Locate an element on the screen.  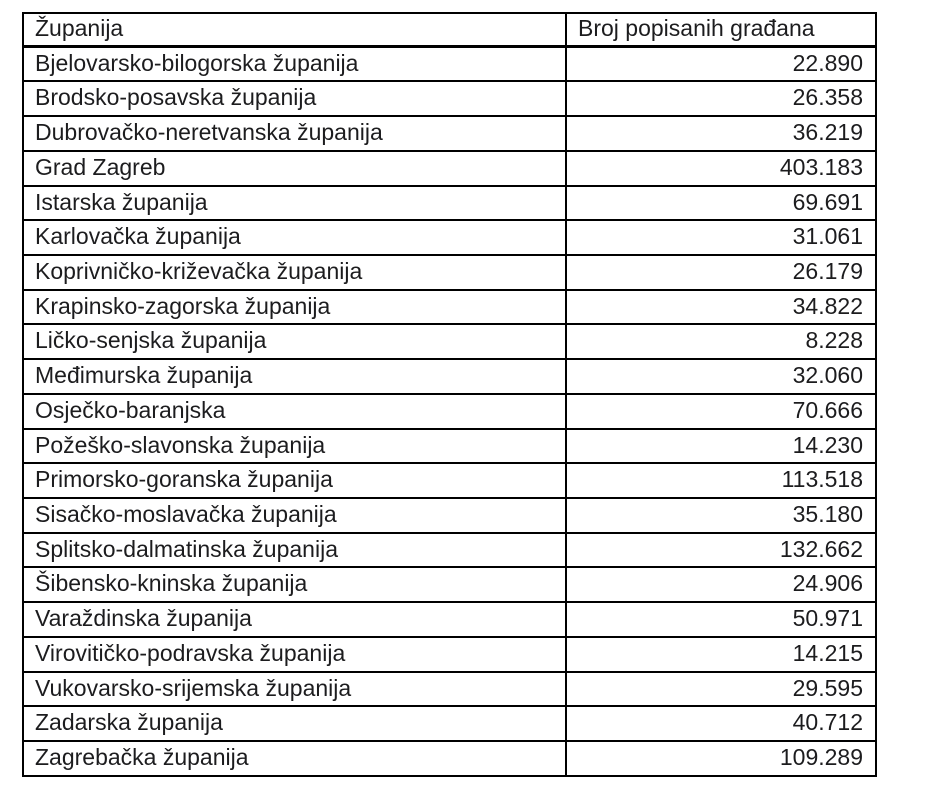
county-column-header: Županija is located at coordinates (294, 29).